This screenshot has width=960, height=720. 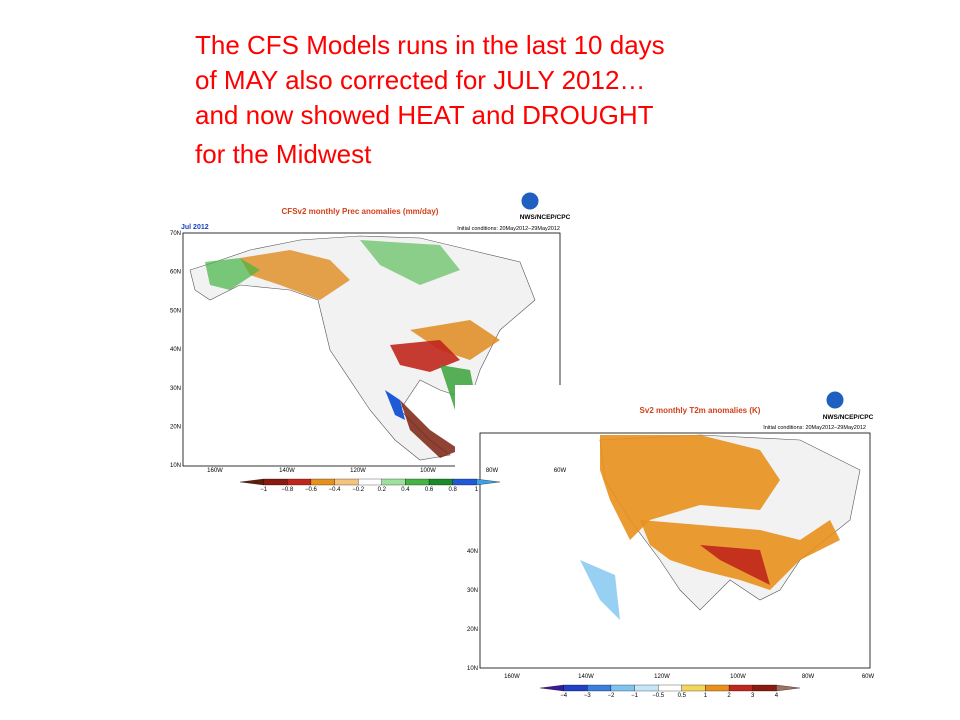 I want to click on title-line: and now showed HEAT and DROUGHT, so click(x=424, y=115).